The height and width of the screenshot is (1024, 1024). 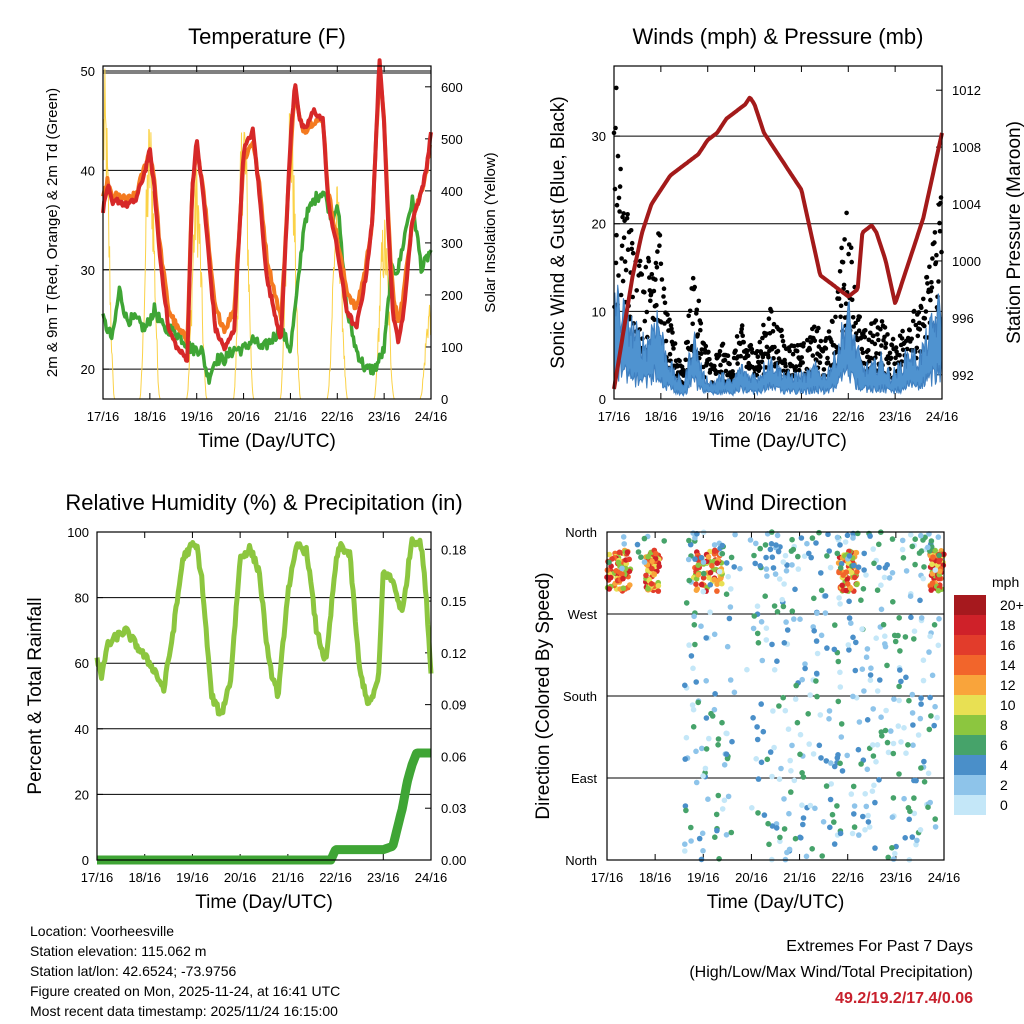 What do you see at coordinates (970, 725) in the screenshot?
I see `legend-swatch` at bounding box center [970, 725].